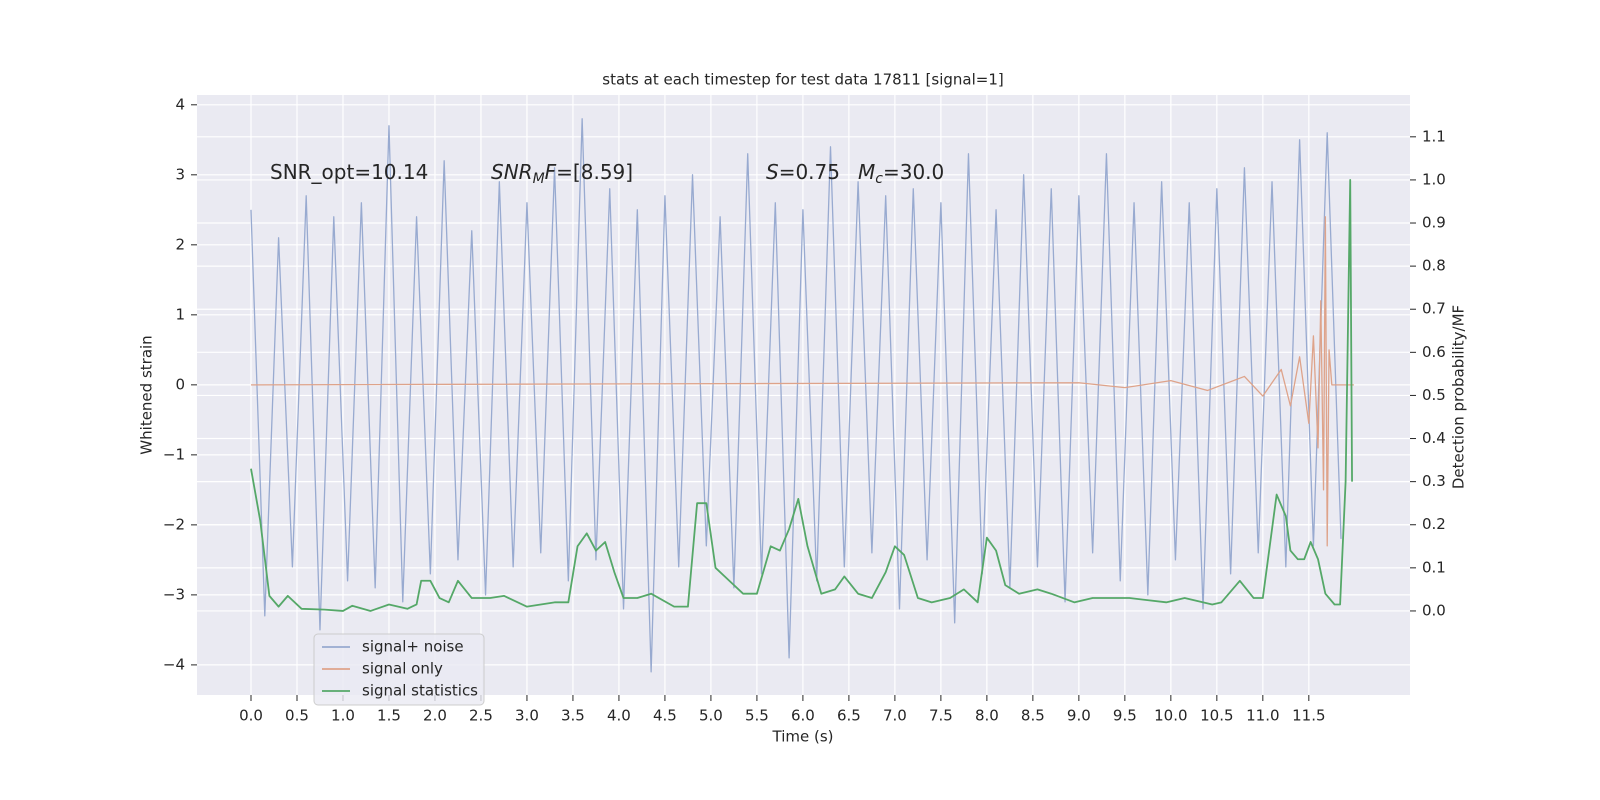 The height and width of the screenshot is (800, 1600). What do you see at coordinates (1434, 266) in the screenshot?
I see `y2-tick-label: 0.8` at bounding box center [1434, 266].